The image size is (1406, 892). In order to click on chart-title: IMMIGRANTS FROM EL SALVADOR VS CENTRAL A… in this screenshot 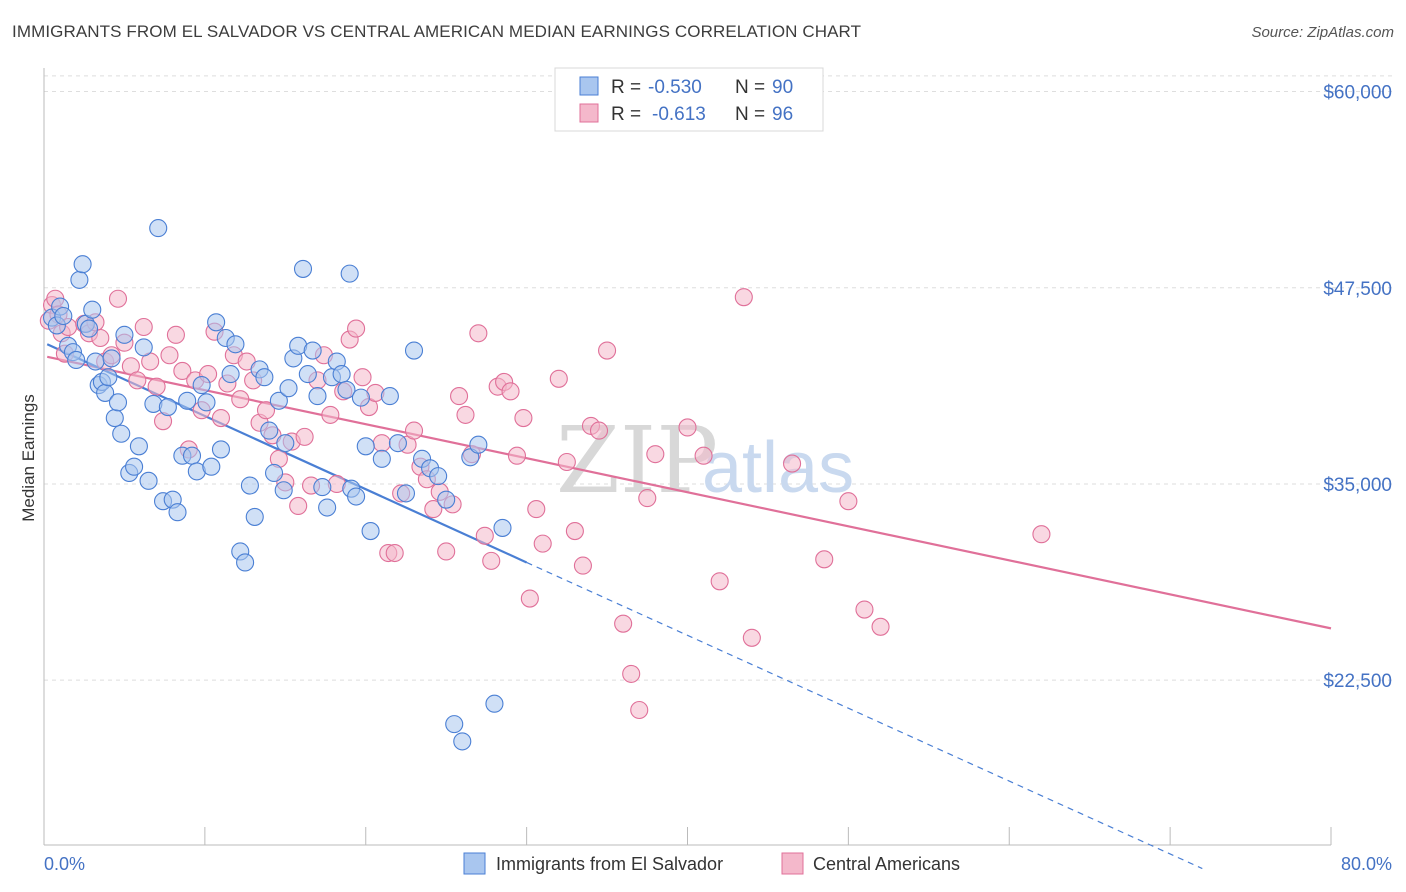, I will do `click(437, 31)`.